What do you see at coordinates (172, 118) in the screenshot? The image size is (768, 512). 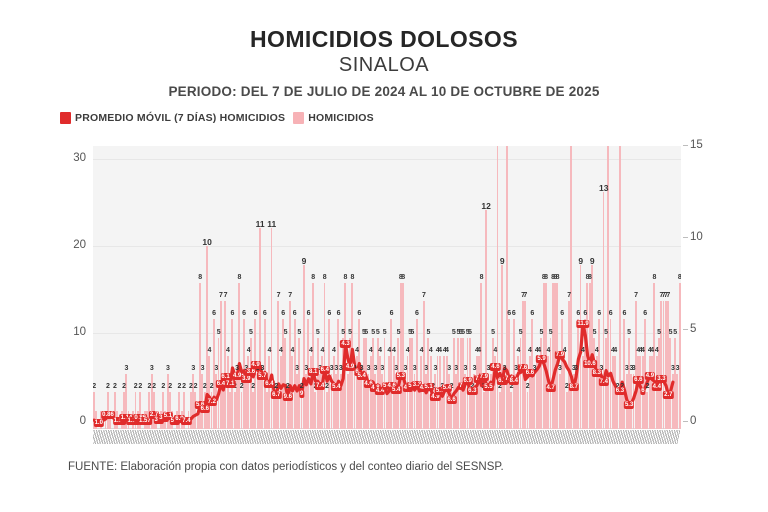 I see `legend-item-moving-average: PROMEDIO MÓVIL (7 DÍAS) HOMICIDIOS` at bounding box center [172, 118].